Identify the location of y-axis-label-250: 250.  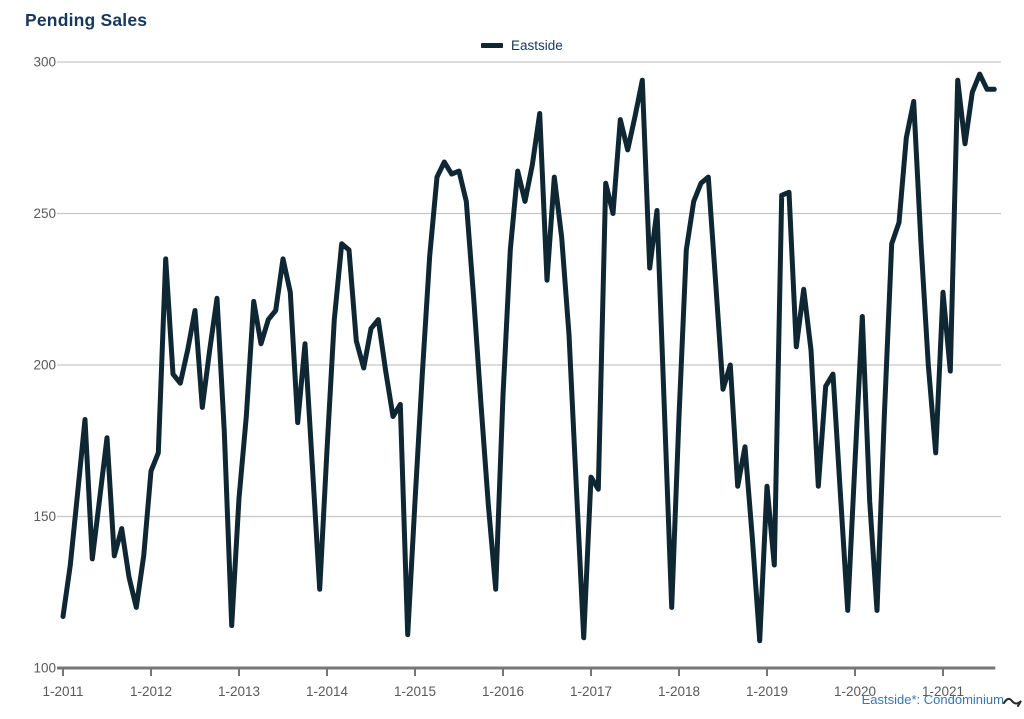
(44, 213).